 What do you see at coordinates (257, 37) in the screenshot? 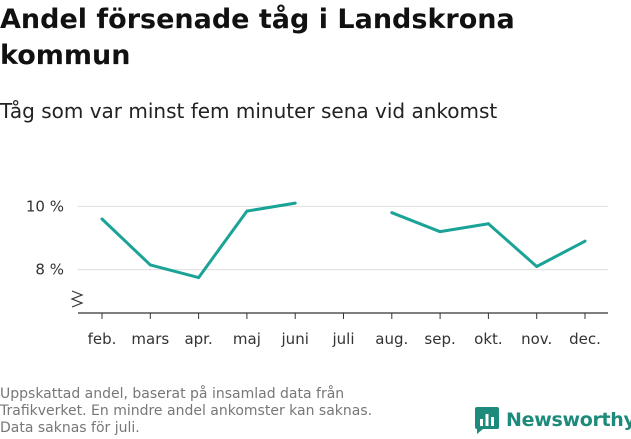
I see `chart-title: Andel försenade tåg i Landskrona kommun` at bounding box center [257, 37].